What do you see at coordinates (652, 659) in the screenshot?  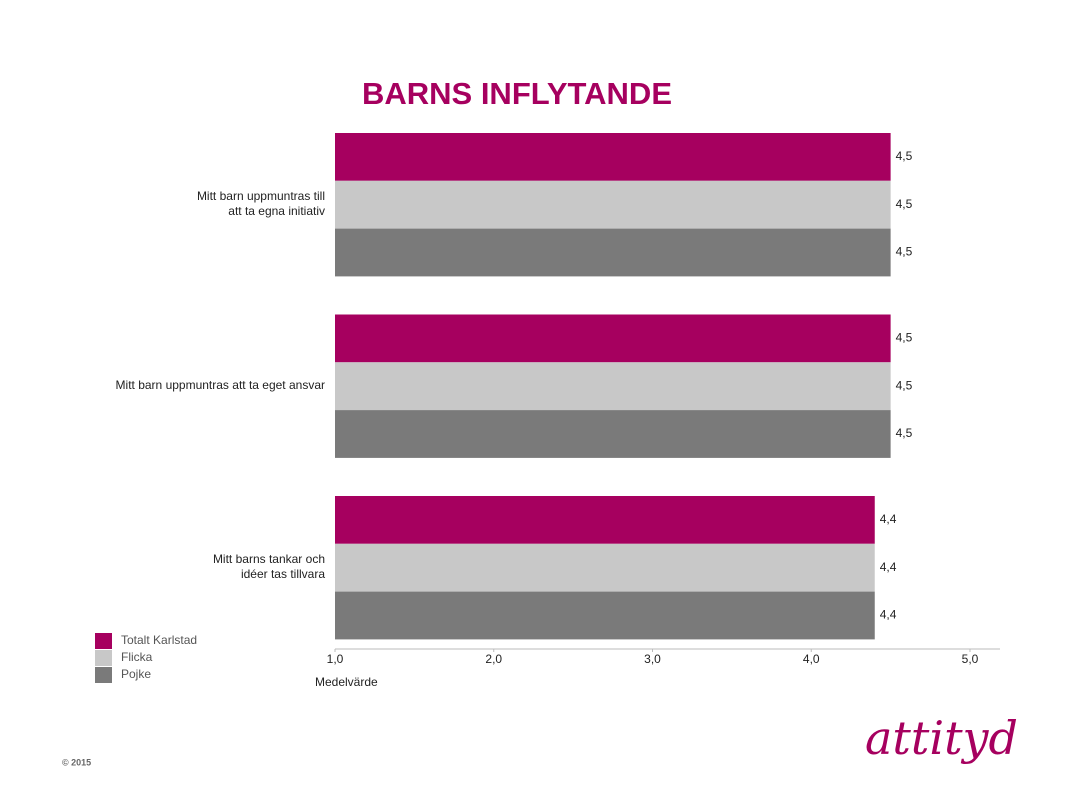 I see `x-tick-label: 3,0` at bounding box center [652, 659].